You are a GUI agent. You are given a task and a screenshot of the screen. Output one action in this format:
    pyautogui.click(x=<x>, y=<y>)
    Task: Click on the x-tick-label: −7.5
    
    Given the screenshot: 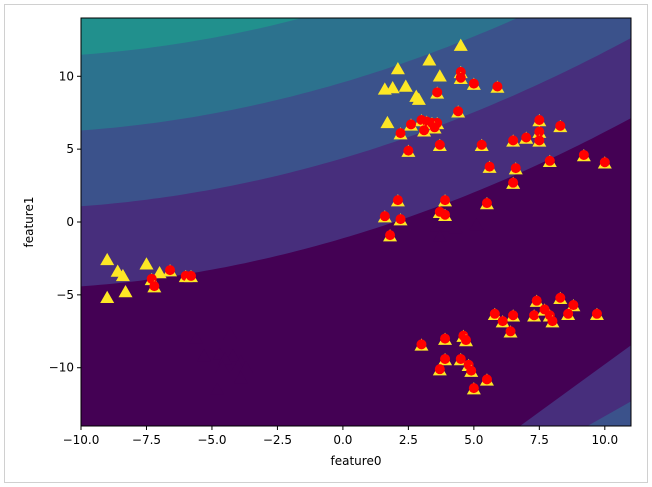 What is the action you would take?
    pyautogui.click(x=146, y=440)
    